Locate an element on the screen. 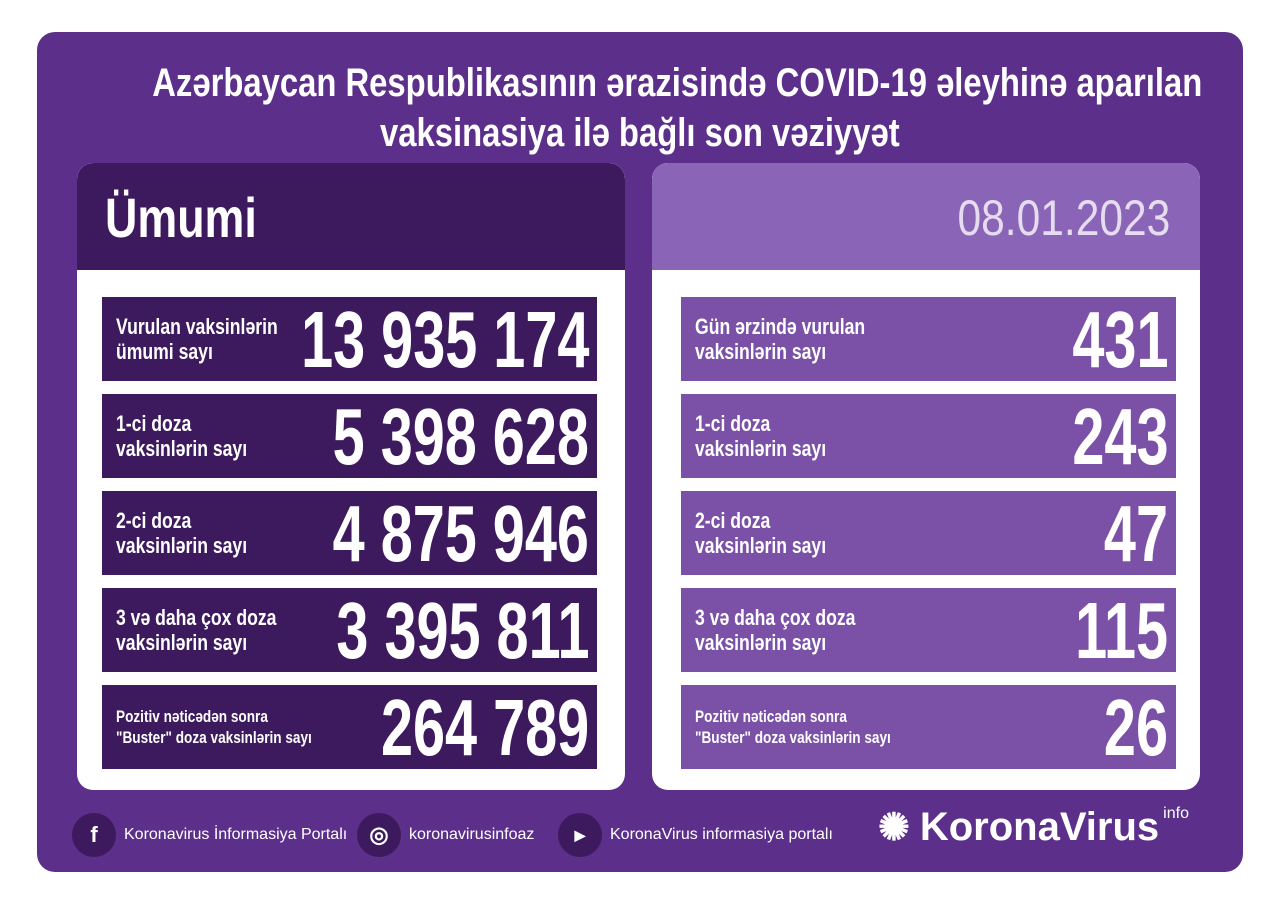 The height and width of the screenshot is (905, 1280). stat-label: Gün ərzində vurulan vaksinlərin sayı is located at coordinates (780, 339).